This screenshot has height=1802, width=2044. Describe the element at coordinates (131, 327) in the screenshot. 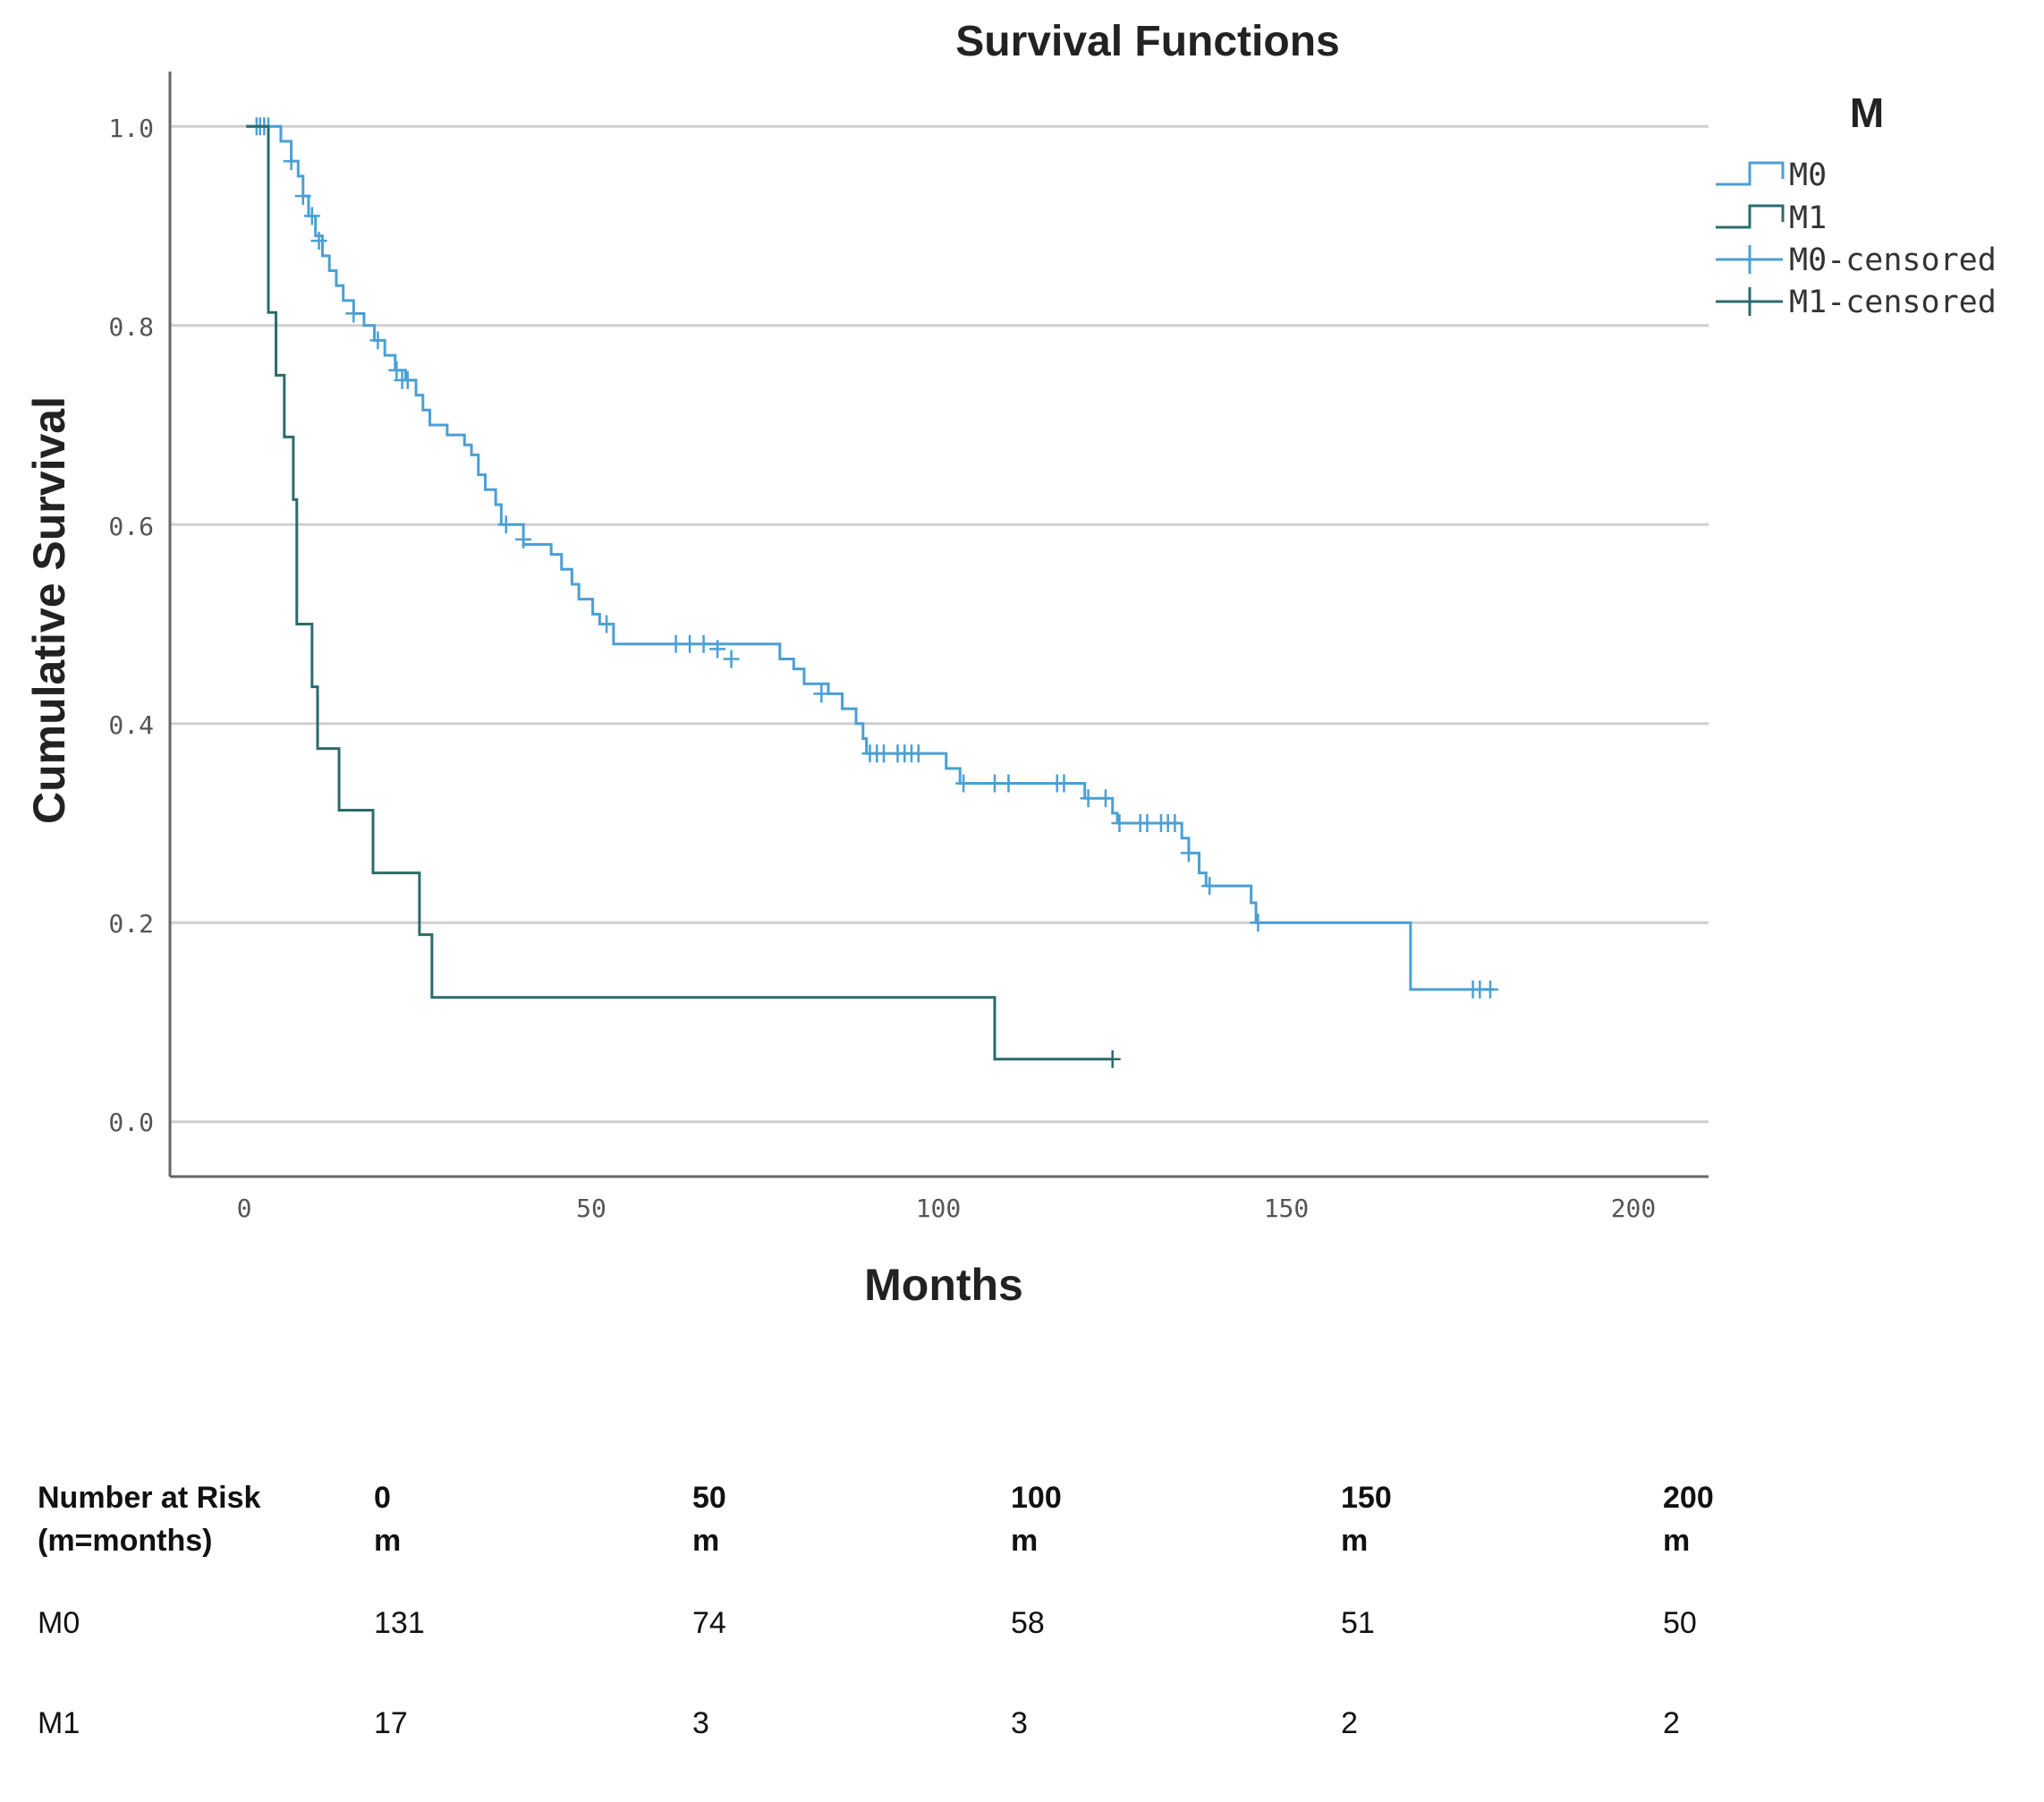

I see `y-tick-label: 0.8` at that location.